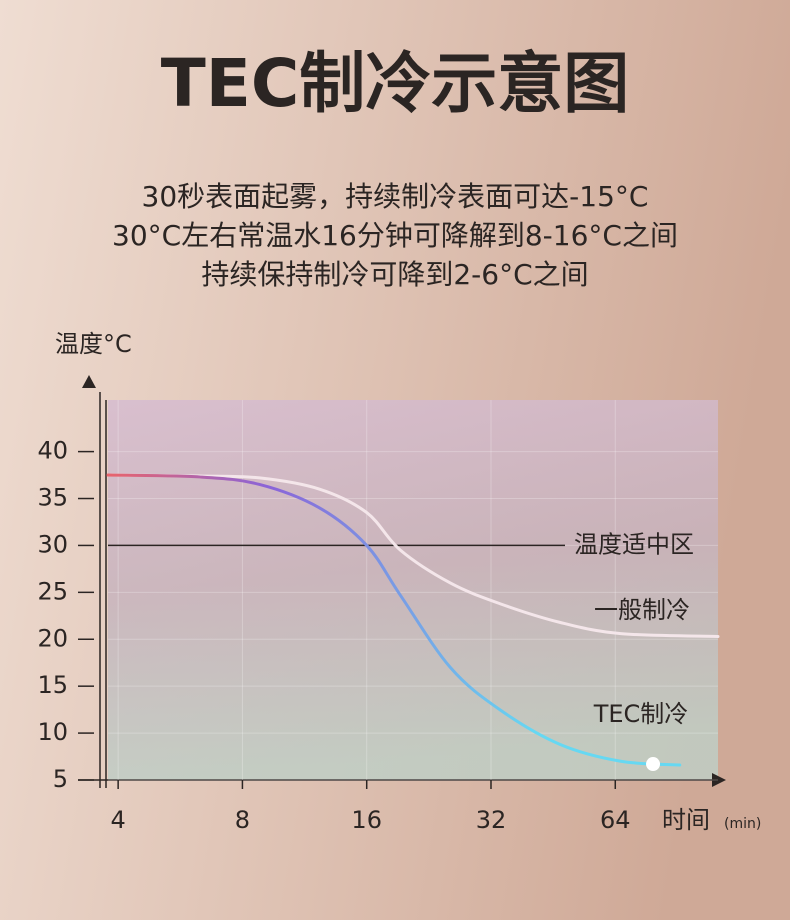  I want to click on series-label: 一般制冷, so click(642, 610).